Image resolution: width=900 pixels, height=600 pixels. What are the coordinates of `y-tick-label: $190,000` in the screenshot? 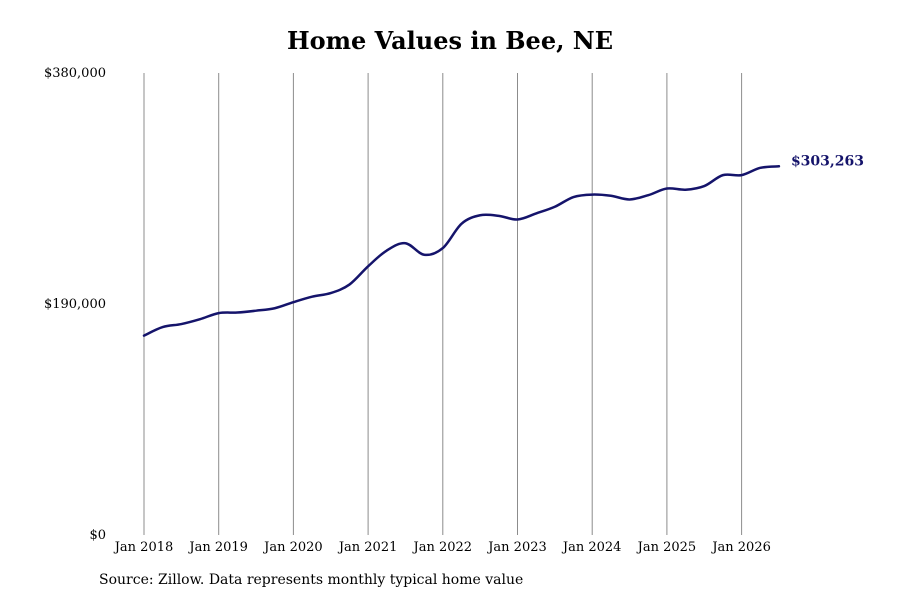 It's located at (75, 304).